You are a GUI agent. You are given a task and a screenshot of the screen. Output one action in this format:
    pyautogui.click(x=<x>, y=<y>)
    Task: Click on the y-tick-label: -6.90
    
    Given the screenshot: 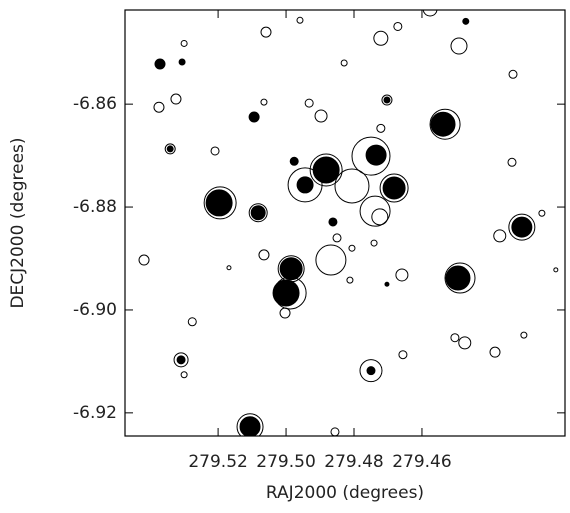 What is the action you would take?
    pyautogui.click(x=95, y=310)
    